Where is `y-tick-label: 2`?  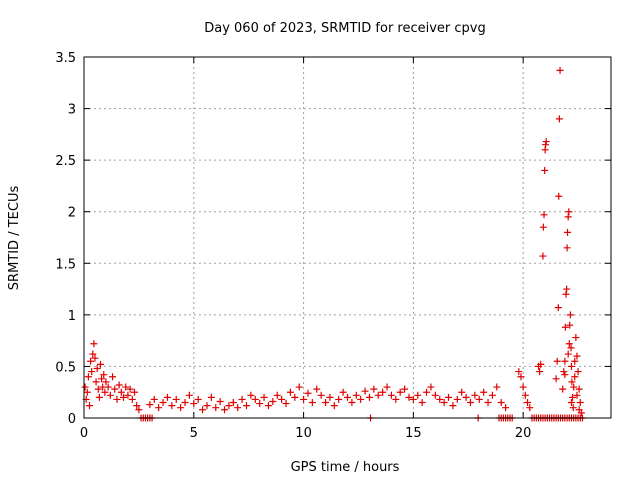
y-tick-label: 2 is located at coordinates (72, 213).